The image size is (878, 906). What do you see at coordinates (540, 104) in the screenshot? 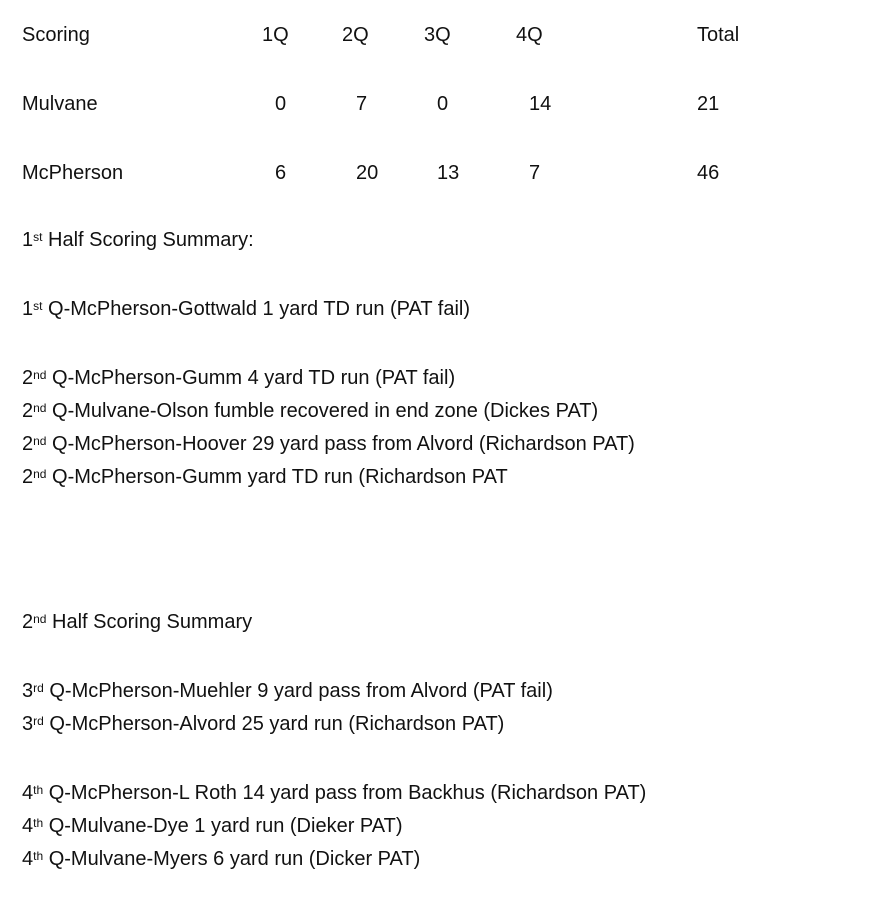
I see `score-4q: 14` at bounding box center [540, 104].